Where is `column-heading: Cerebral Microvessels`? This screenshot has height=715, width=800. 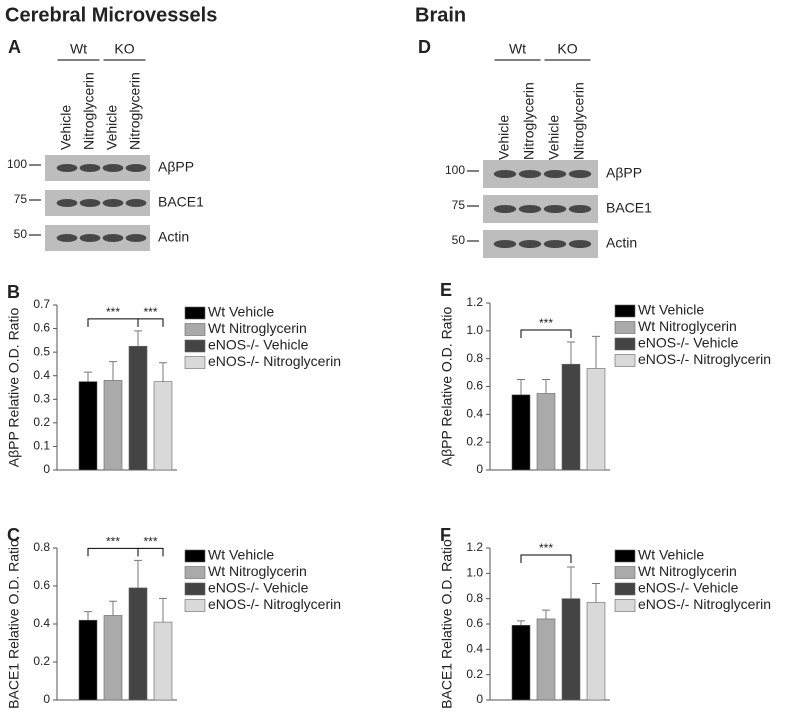
column-heading: Cerebral Microvessels is located at coordinates (111, 15).